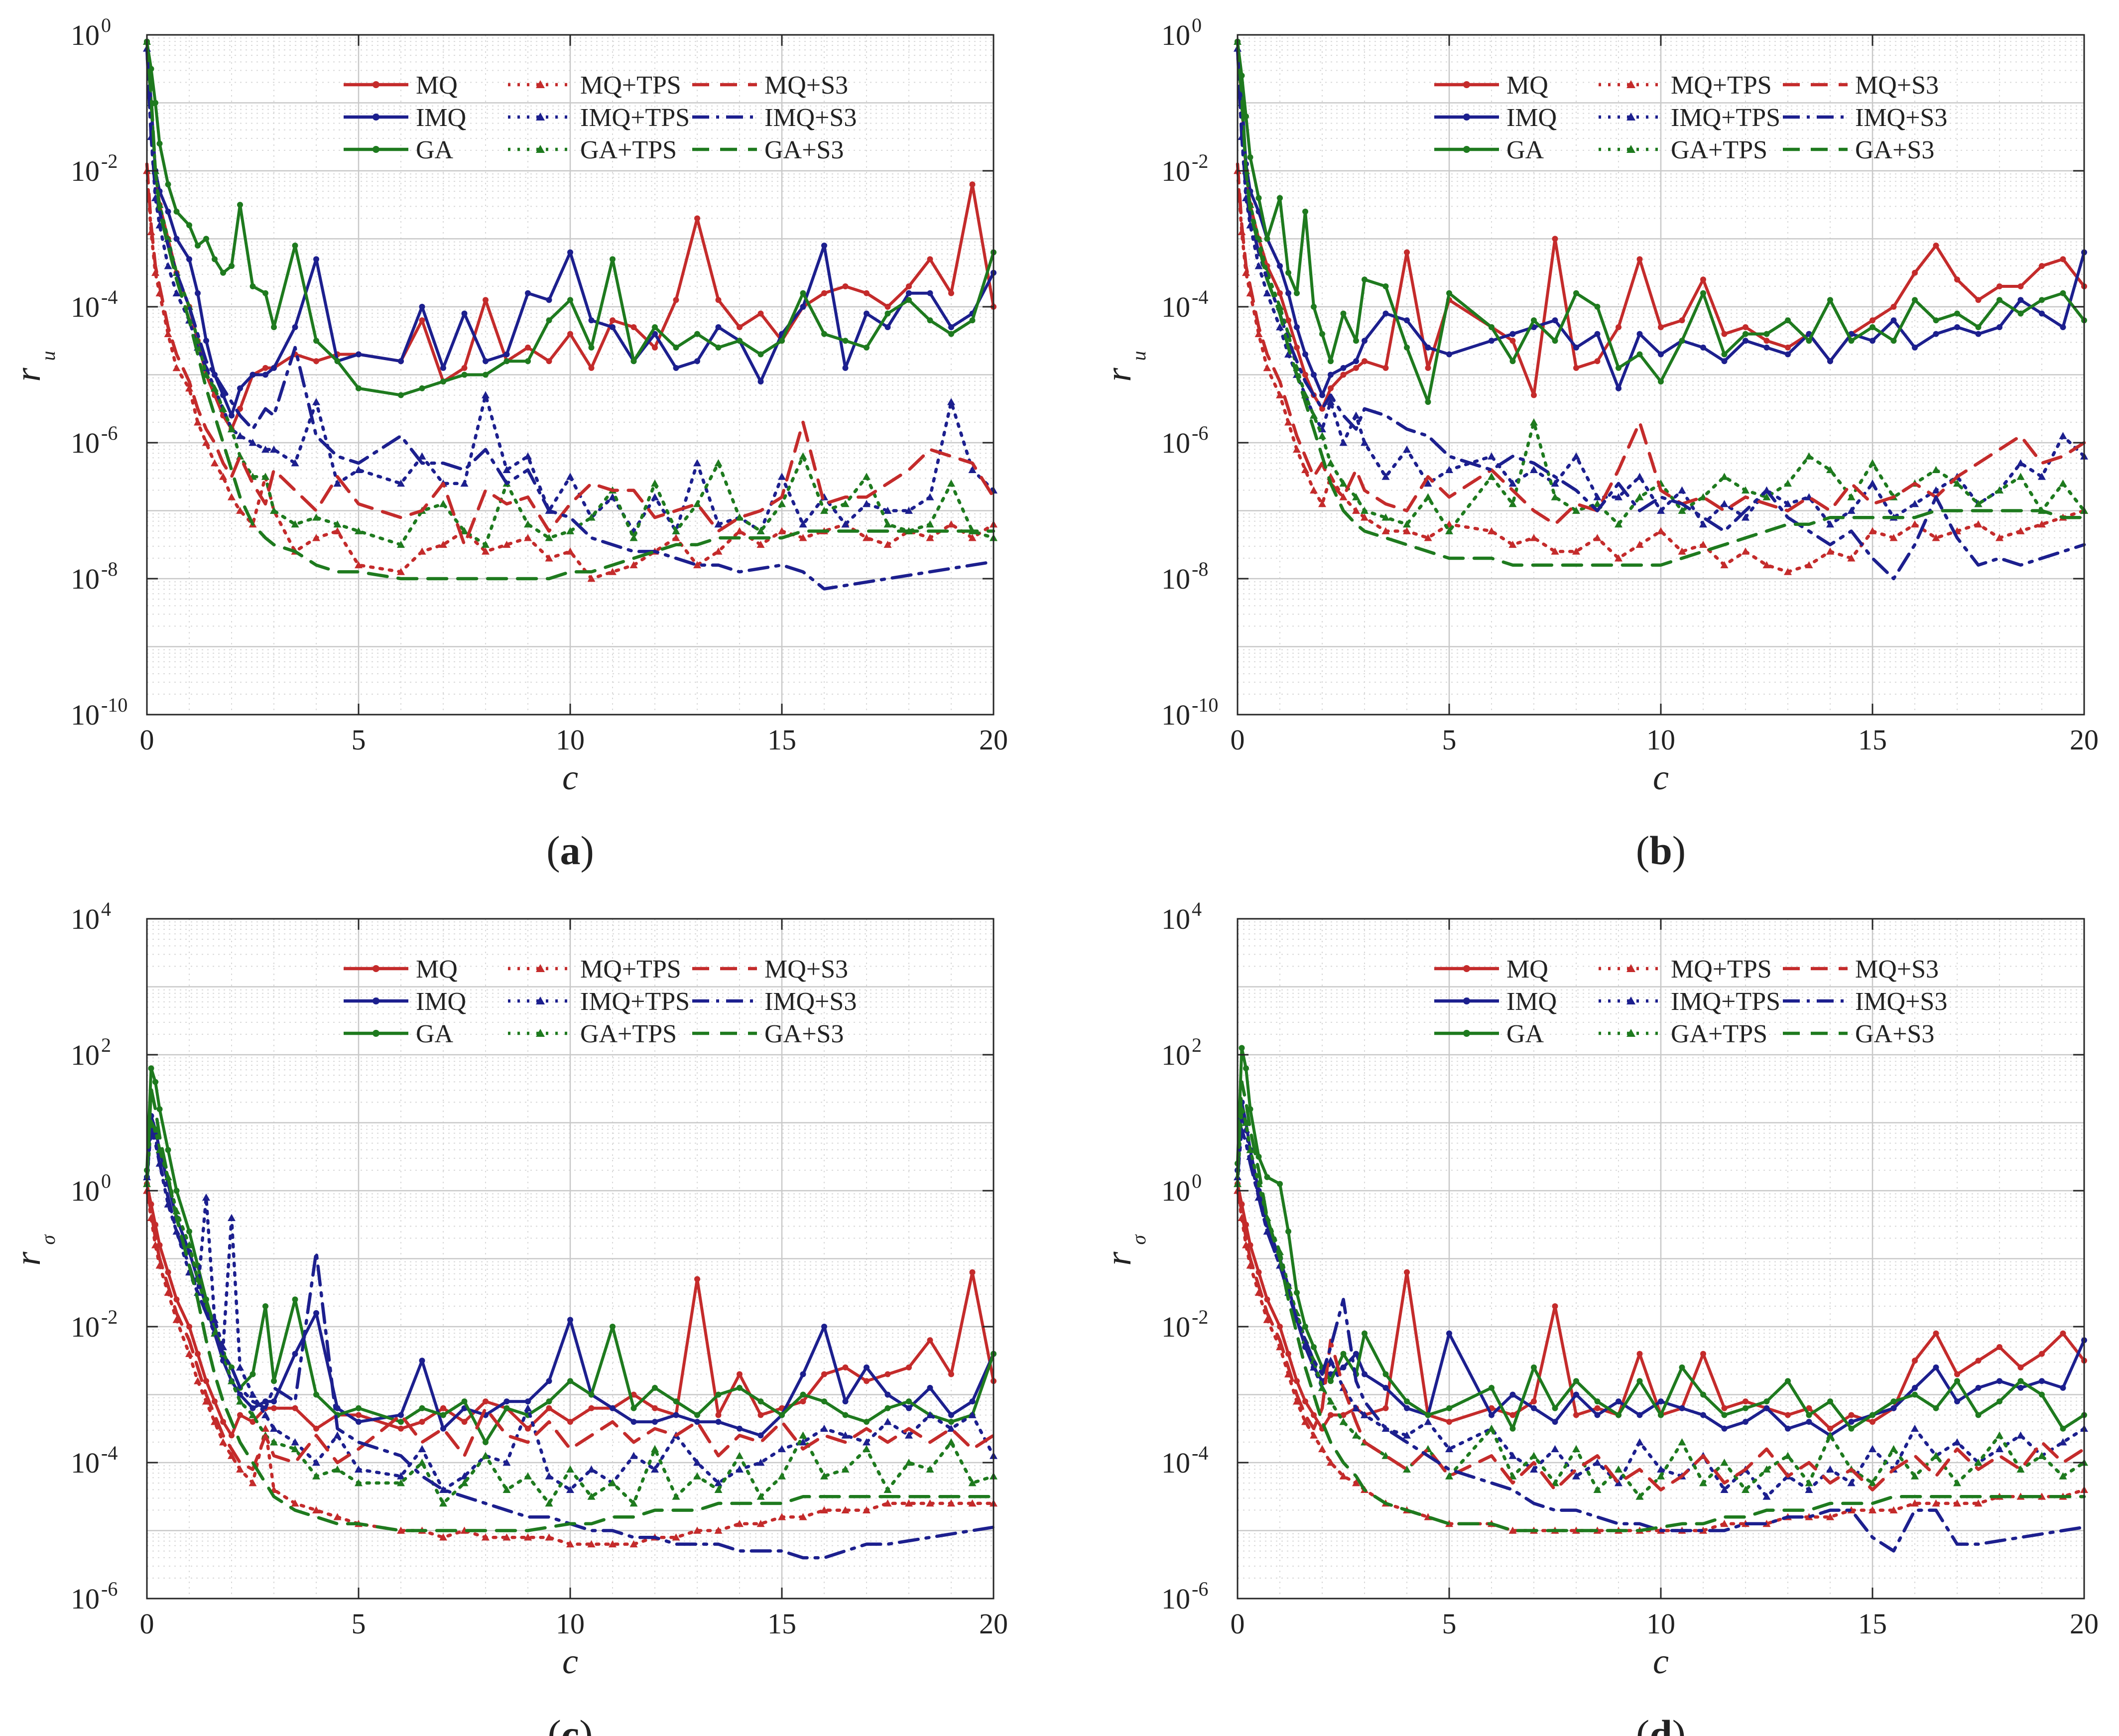 Image resolution: width=2119 pixels, height=1736 pixels. I want to click on series-line-imq-s3, so click(1661, 314).